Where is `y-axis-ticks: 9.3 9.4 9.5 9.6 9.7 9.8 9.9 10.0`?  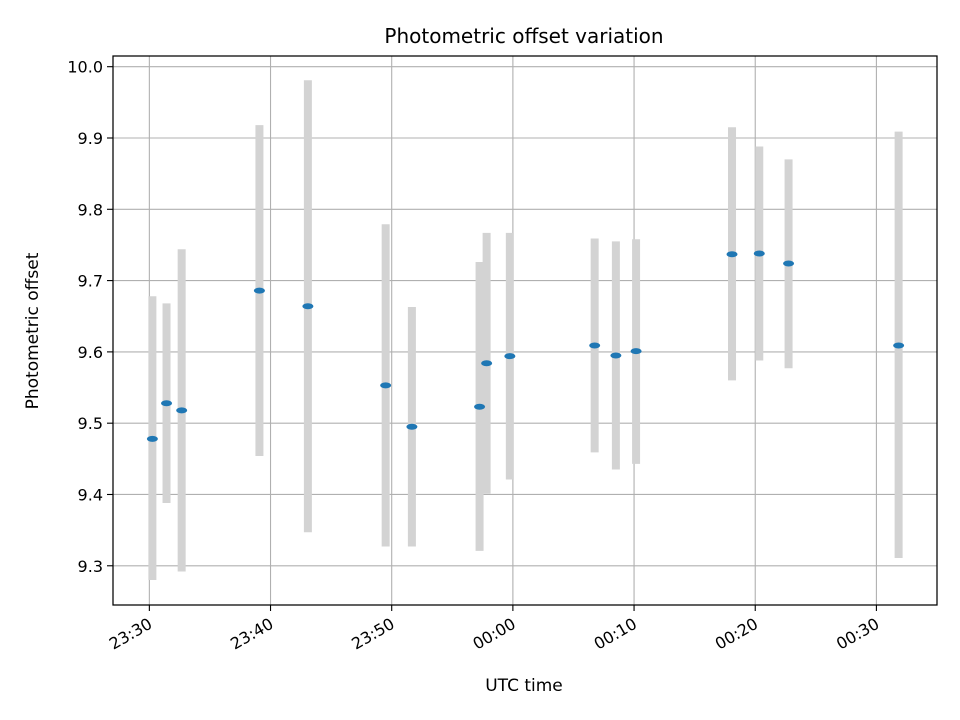 y-axis-ticks: 9.3 9.4 9.5 9.6 9.7 9.8 9.9 10.0 is located at coordinates (90, 317).